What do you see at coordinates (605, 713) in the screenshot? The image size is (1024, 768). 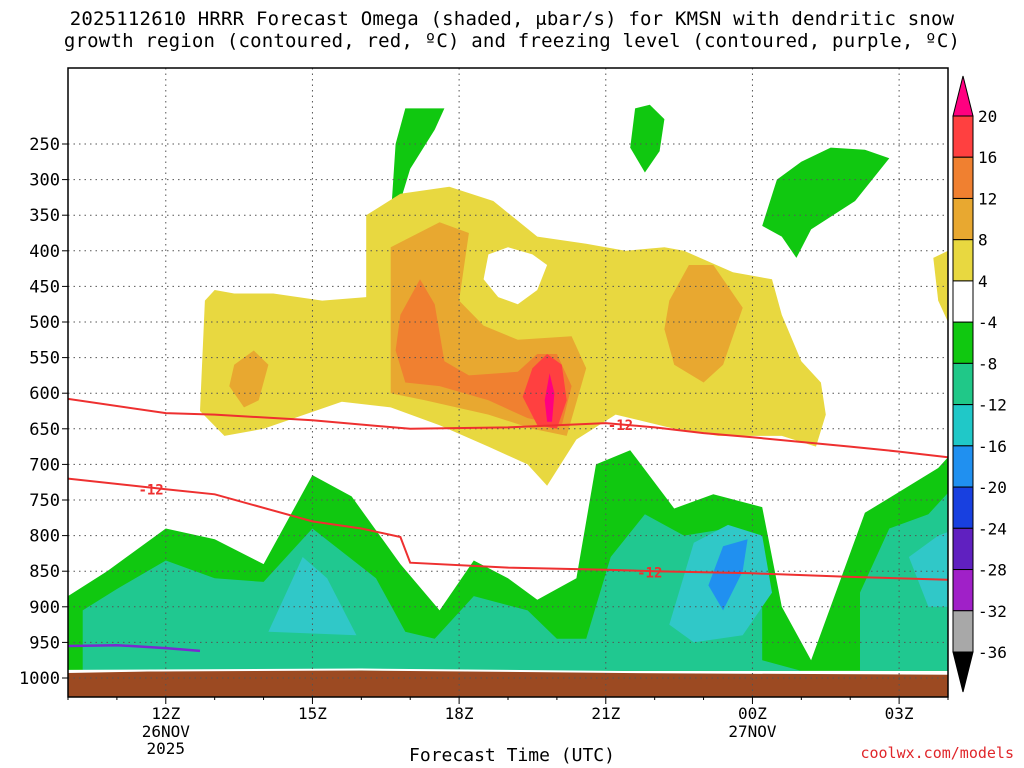 I see `x-tick-label-21Z: 21Z` at bounding box center [605, 713].